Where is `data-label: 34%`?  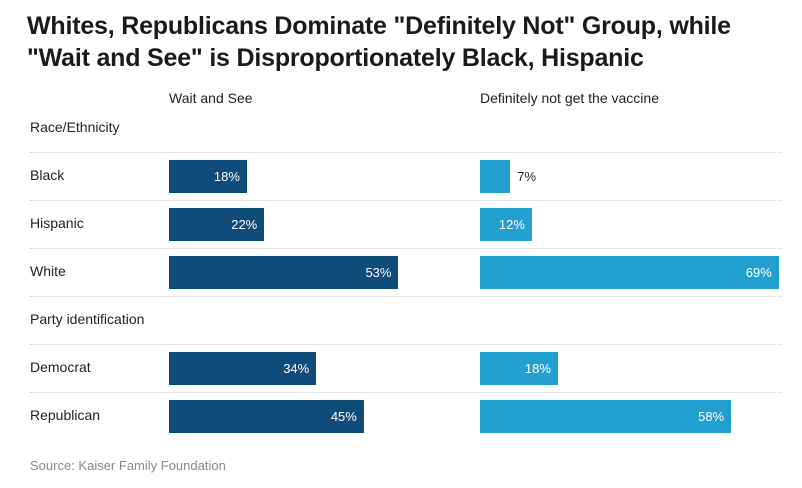 data-label: 34% is located at coordinates (296, 368).